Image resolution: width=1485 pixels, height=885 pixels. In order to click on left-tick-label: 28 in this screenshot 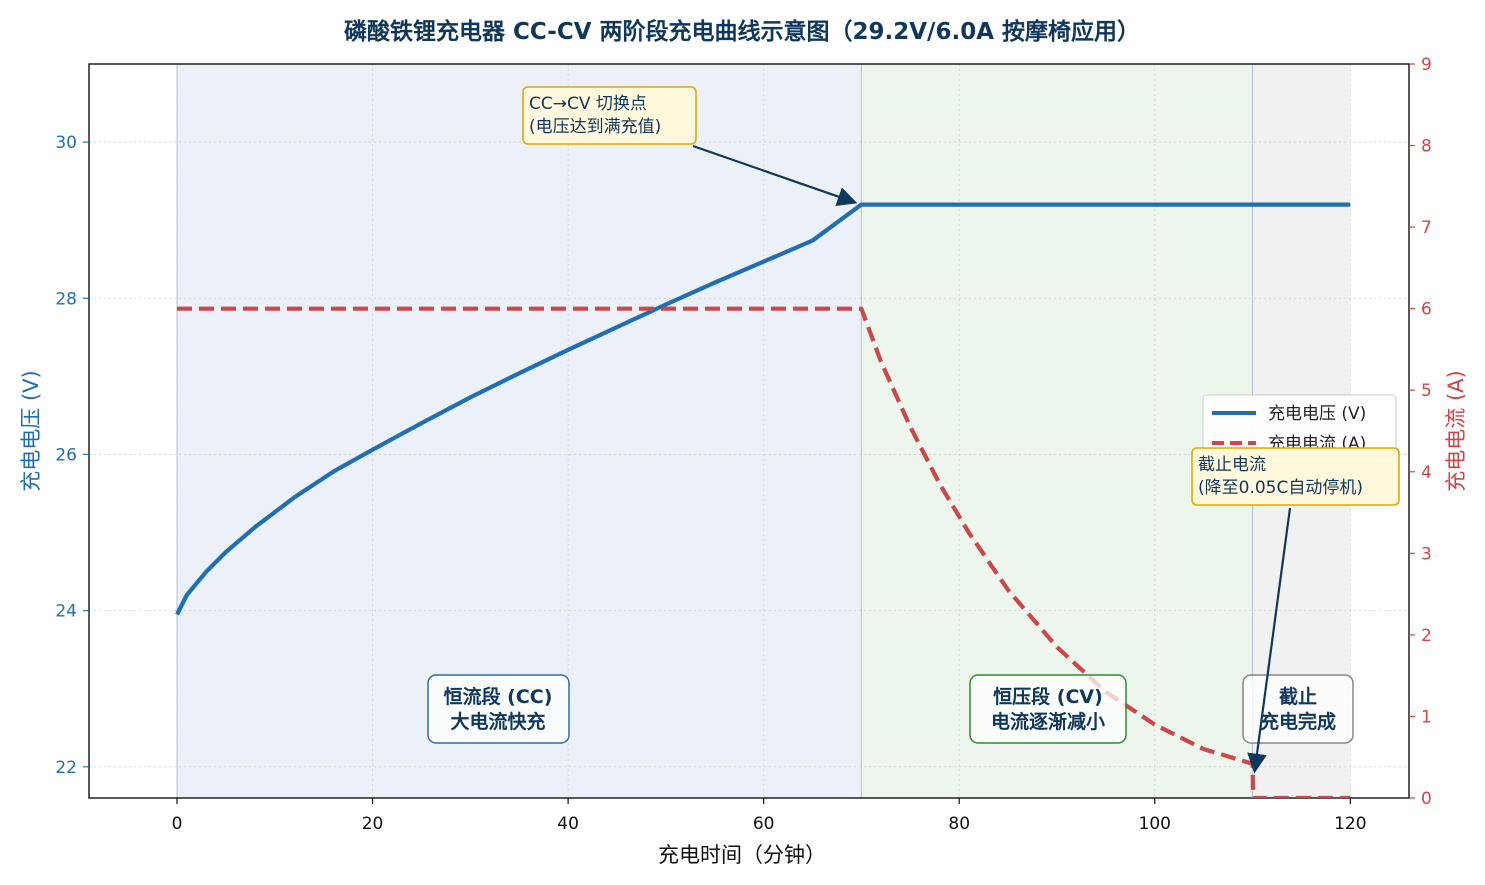, I will do `click(66, 299)`.